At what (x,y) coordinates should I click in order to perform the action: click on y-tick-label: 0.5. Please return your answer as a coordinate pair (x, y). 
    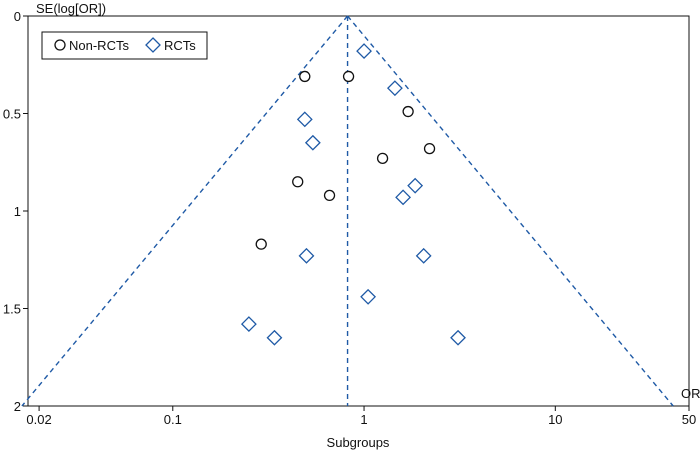
    Looking at the image, I should click on (12, 114).